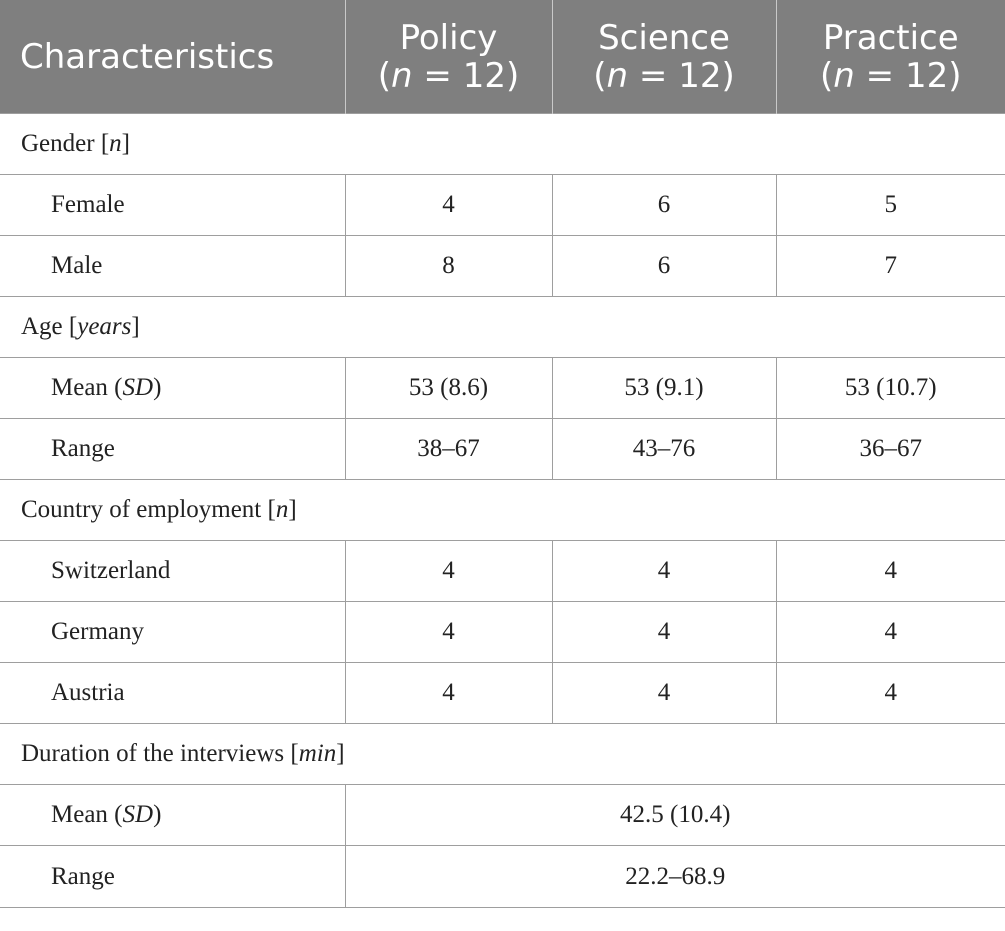 This screenshot has width=1005, height=931. What do you see at coordinates (317, 753) in the screenshot?
I see `section-unit: min` at bounding box center [317, 753].